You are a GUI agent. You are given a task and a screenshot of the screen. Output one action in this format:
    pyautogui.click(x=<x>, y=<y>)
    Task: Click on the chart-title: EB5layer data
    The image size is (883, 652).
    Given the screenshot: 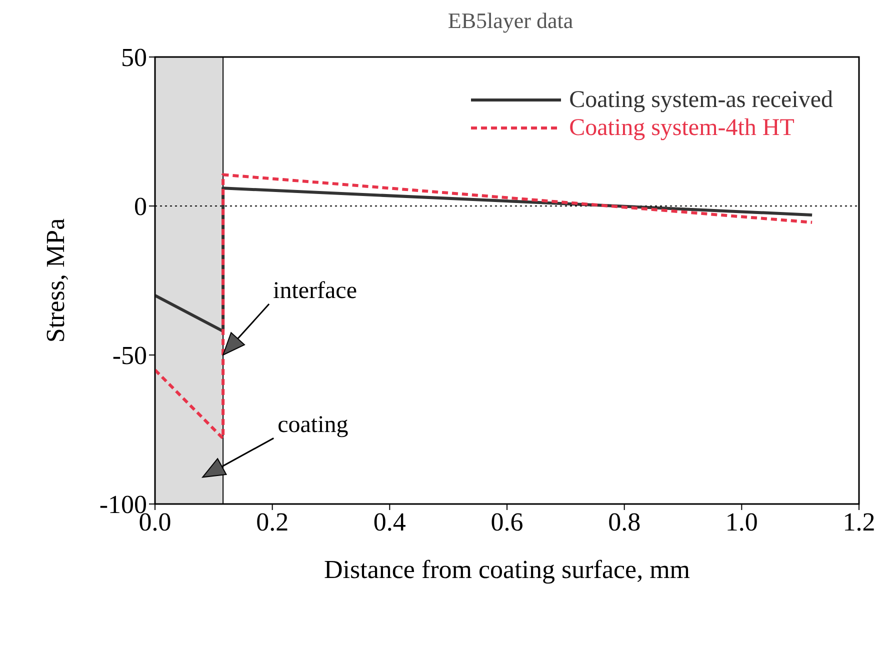 What is the action you would take?
    pyautogui.click(x=510, y=21)
    